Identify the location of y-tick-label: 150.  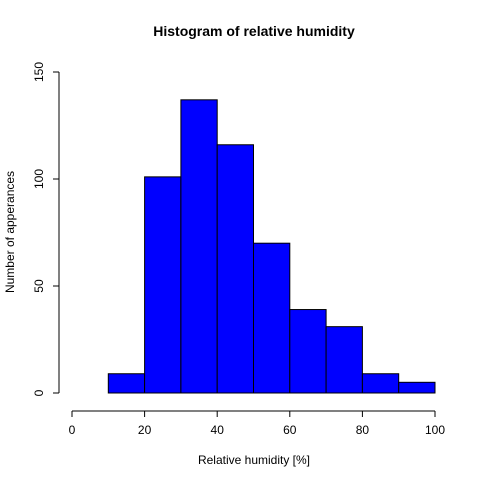
(39, 72).